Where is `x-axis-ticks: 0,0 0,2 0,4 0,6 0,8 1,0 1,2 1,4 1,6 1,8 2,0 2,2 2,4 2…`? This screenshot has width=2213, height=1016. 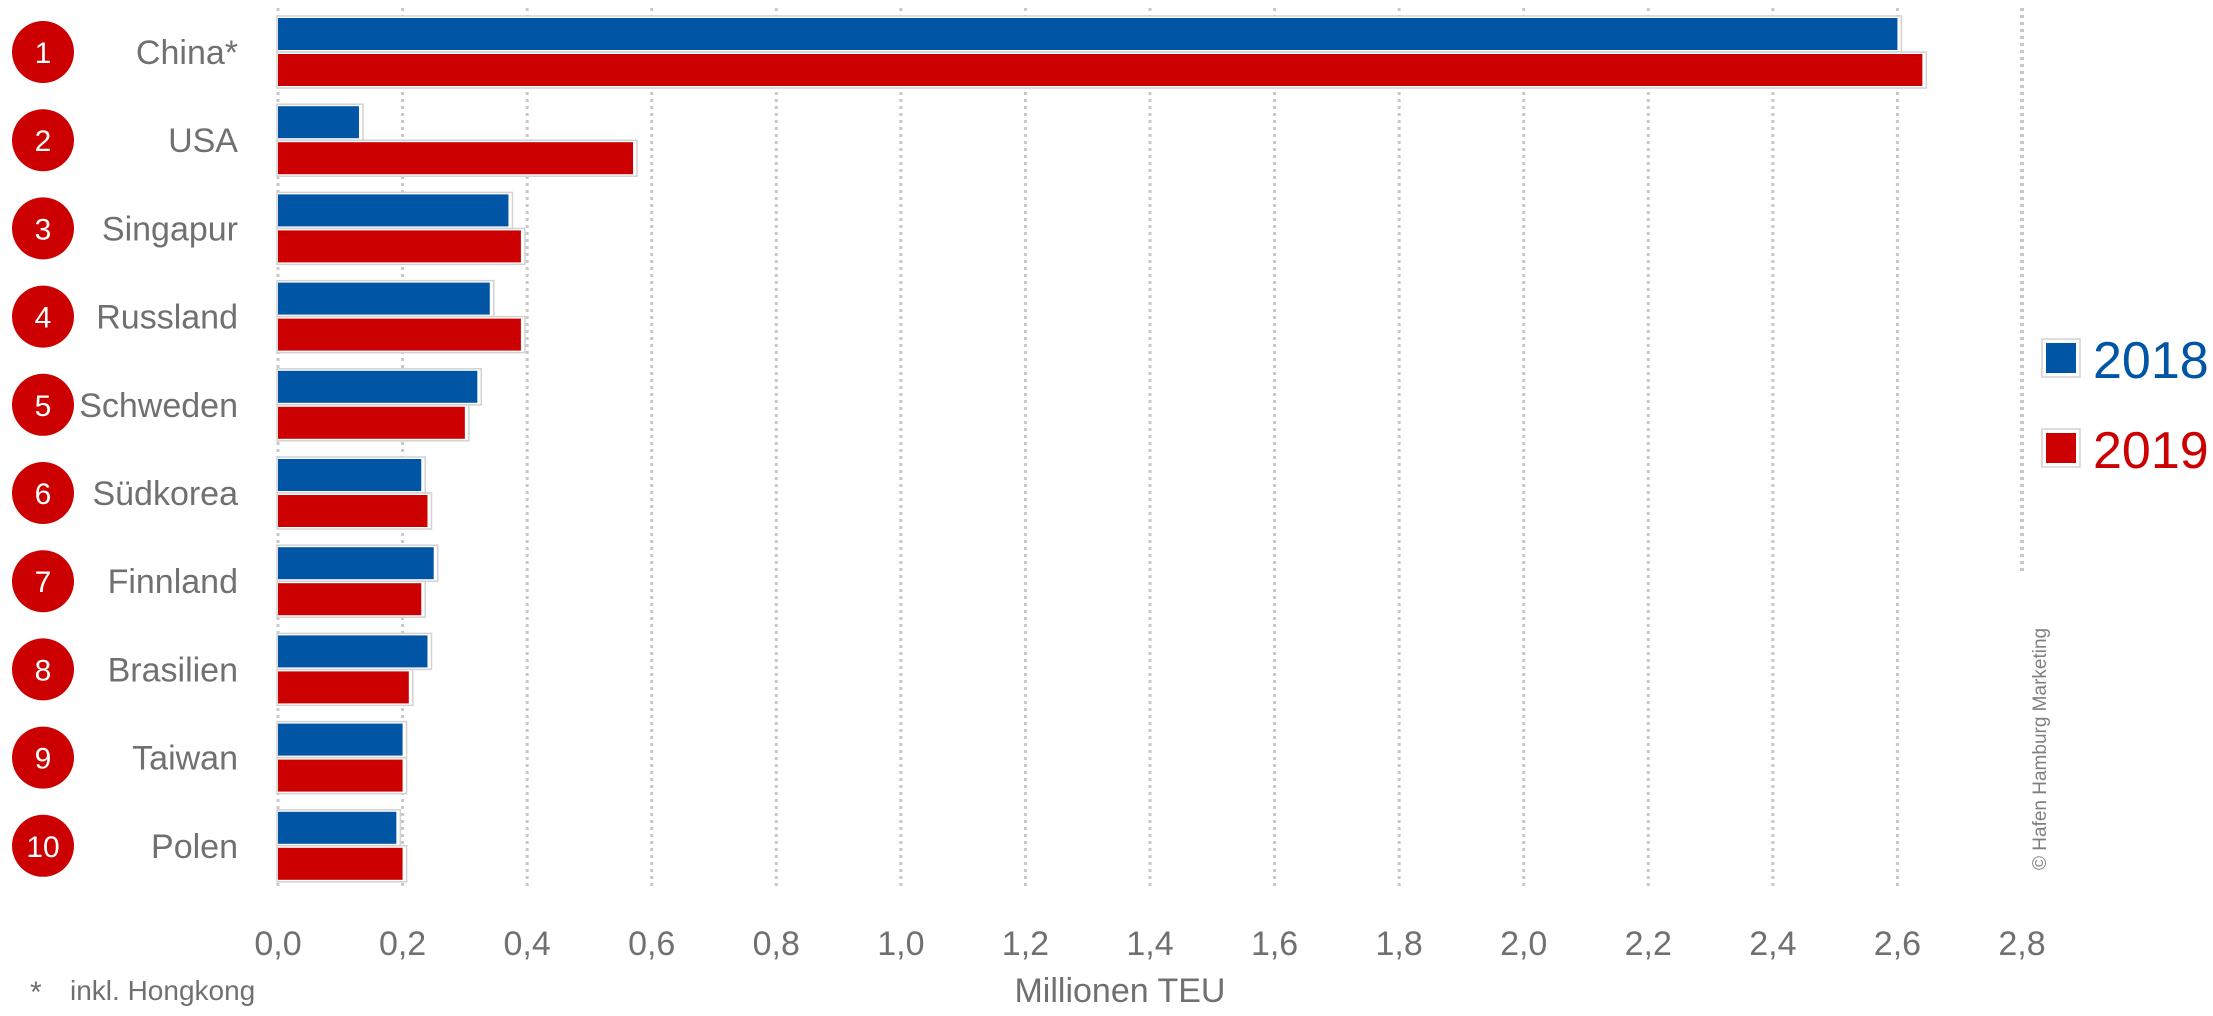
x-axis-ticks: 0,0 0,2 0,4 0,6 0,8 1,0 1,2 1,4 1,6 1,8 2,0 2,2 2,4 2… is located at coordinates (1149, 944).